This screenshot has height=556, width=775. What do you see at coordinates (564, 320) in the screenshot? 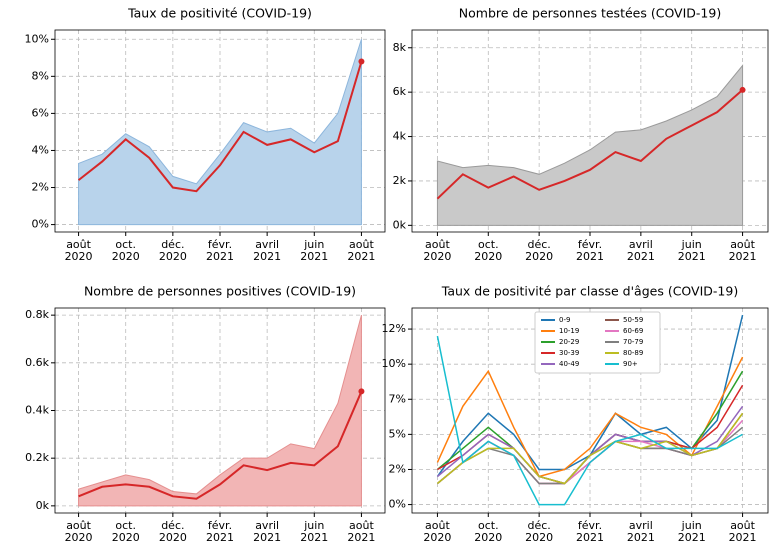
I see `legend-label: 0-9` at bounding box center [564, 320].